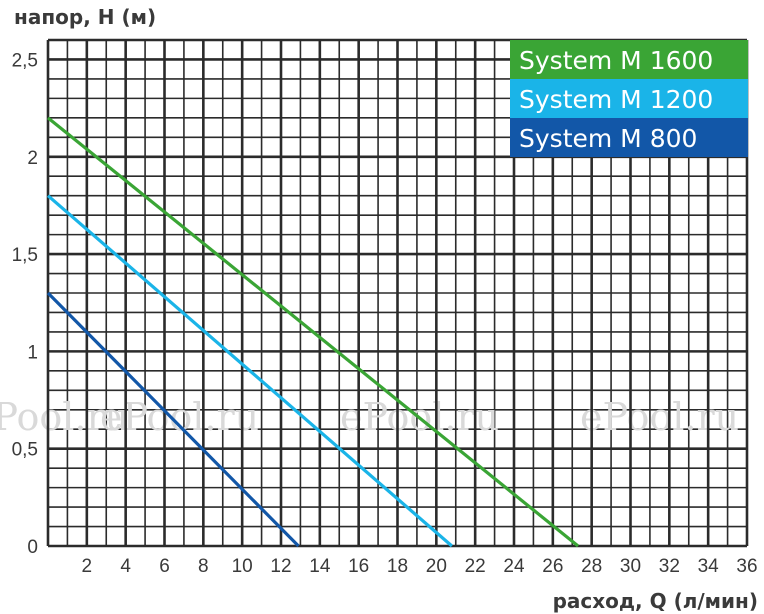 Image resolution: width=764 pixels, height=614 pixels. Describe the element at coordinates (32, 547) in the screenshot. I see `y-tick-label: 0` at that location.